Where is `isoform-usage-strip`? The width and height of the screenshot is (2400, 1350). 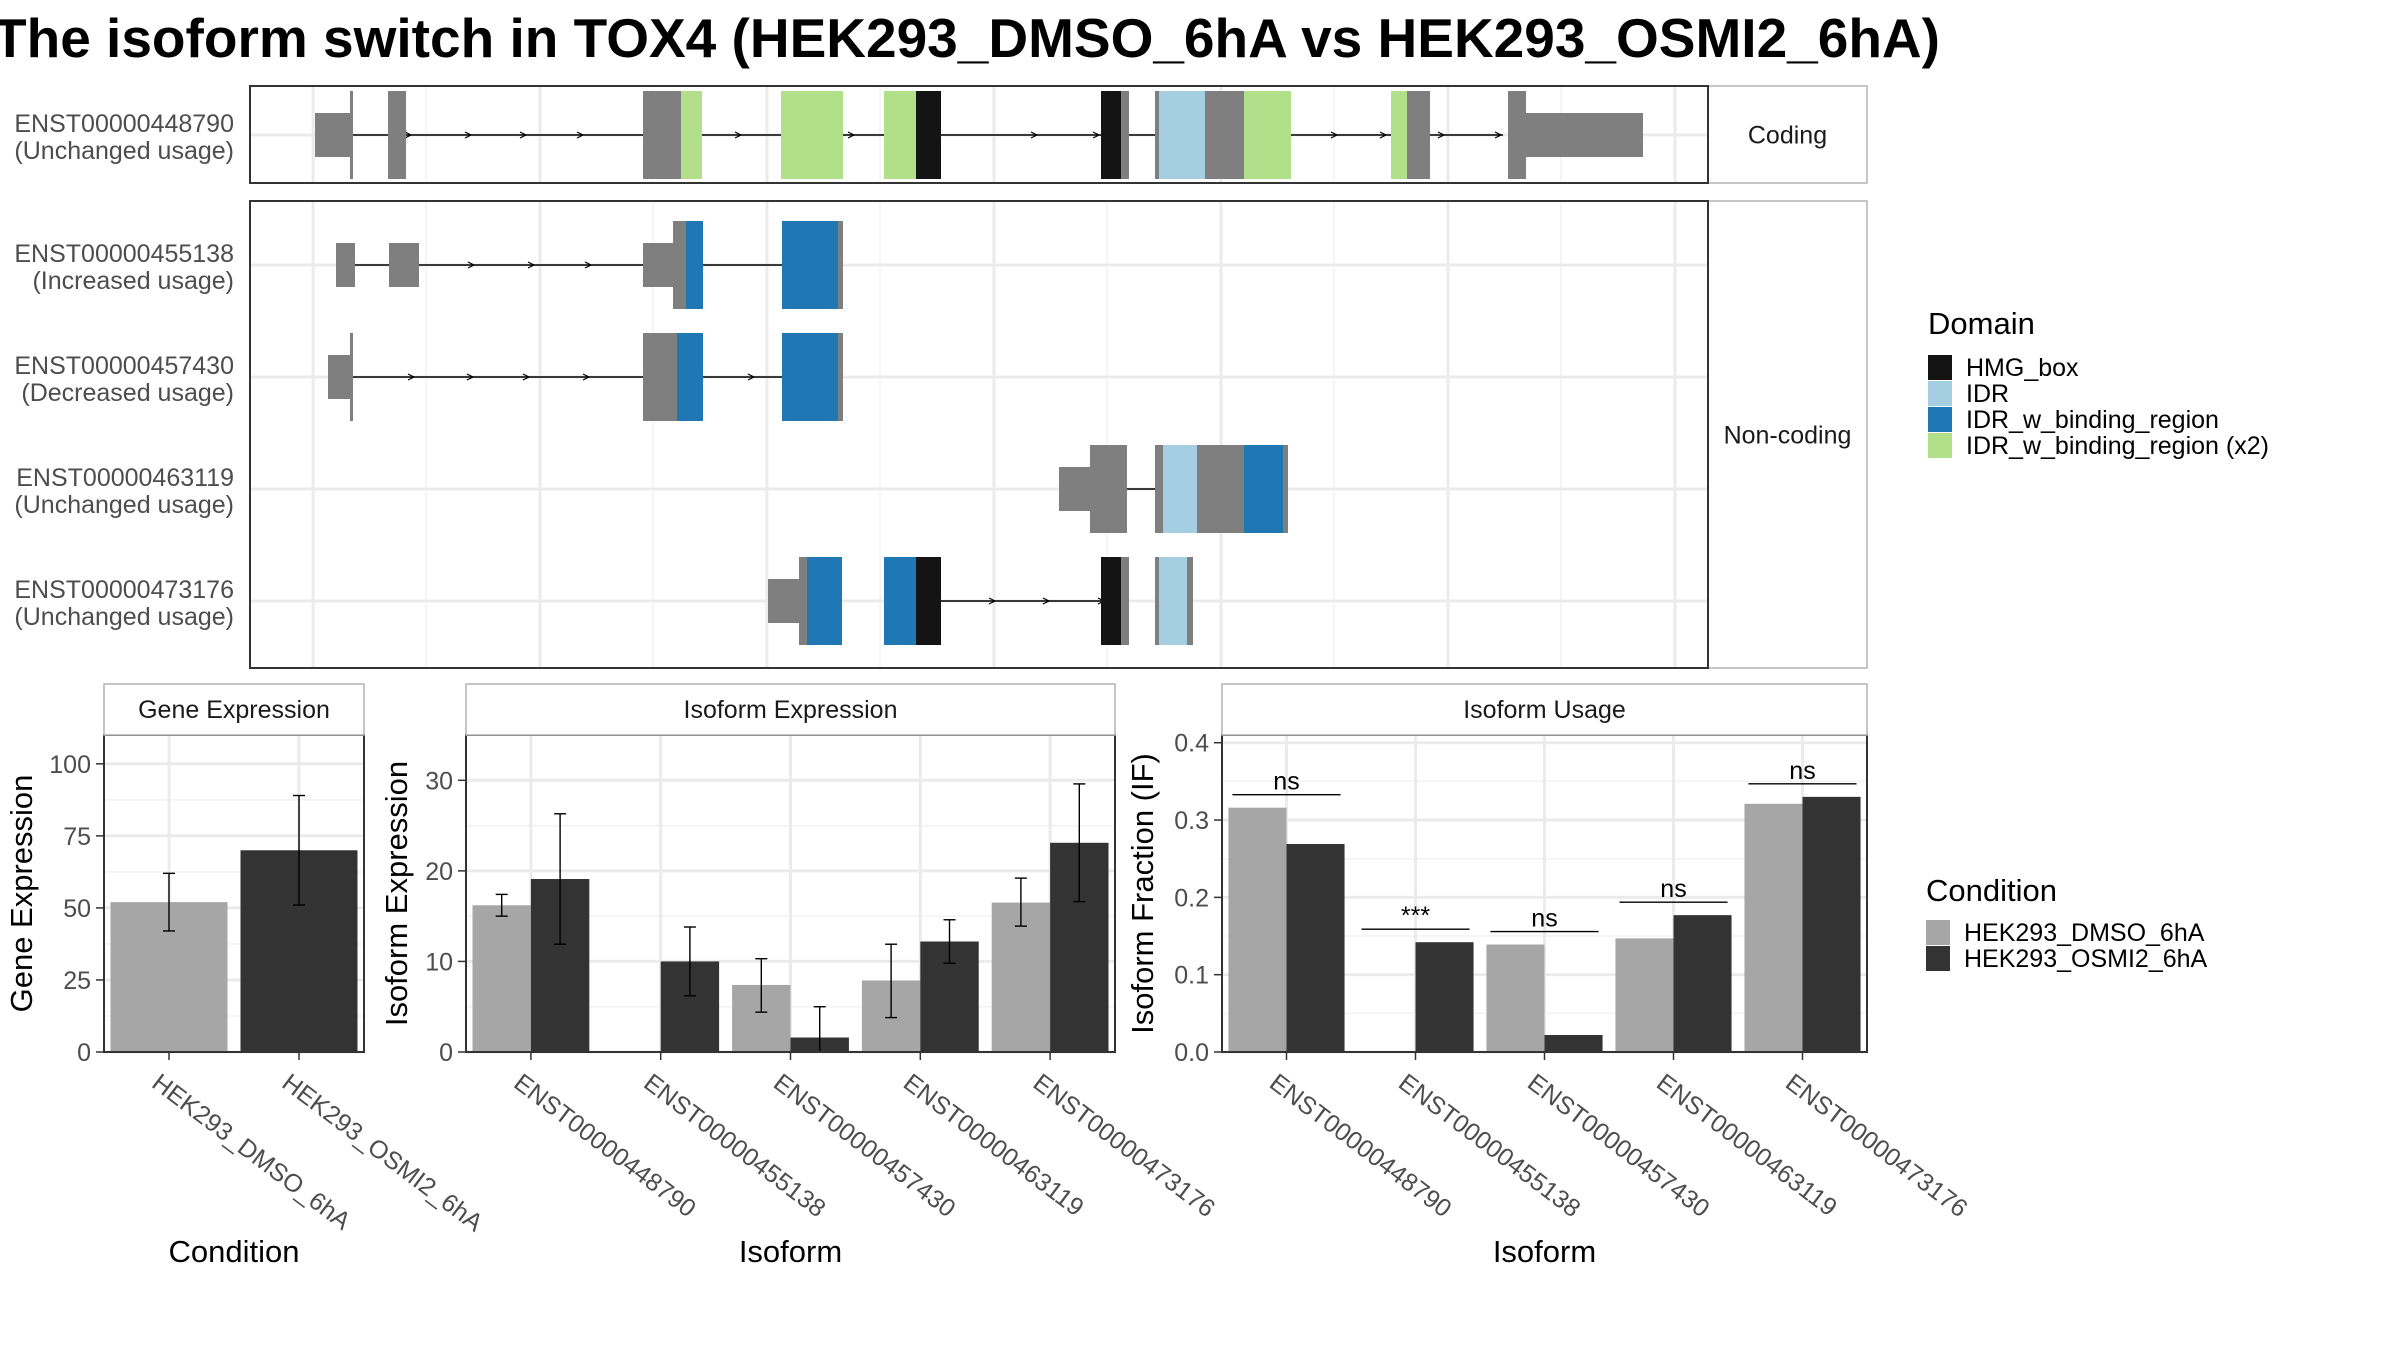 isoform-usage-strip is located at coordinates (1544, 709).